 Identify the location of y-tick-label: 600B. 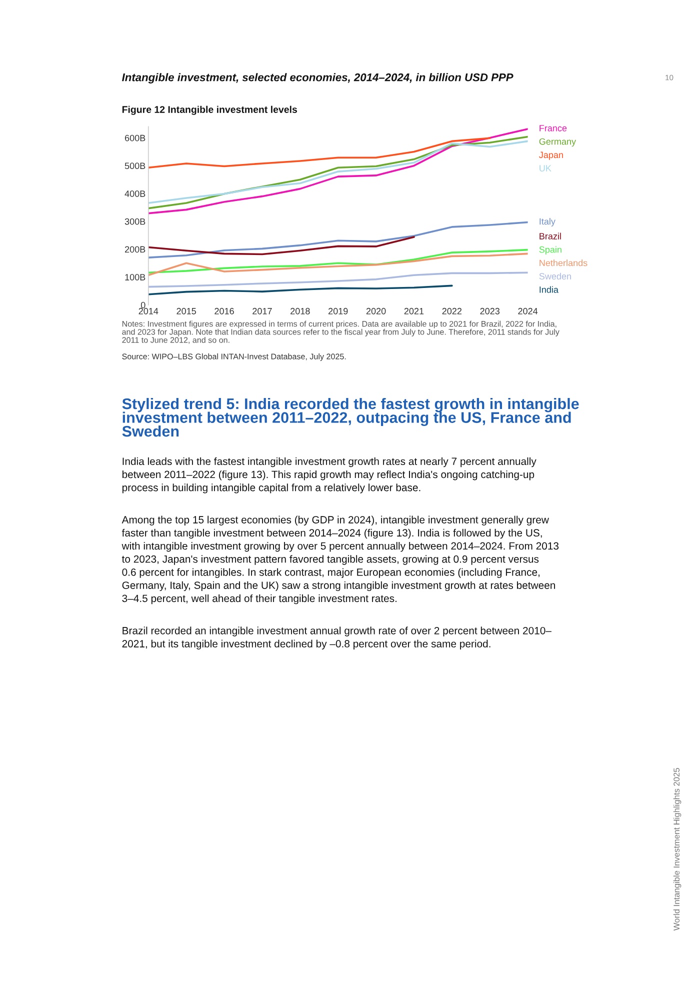
(135, 138).